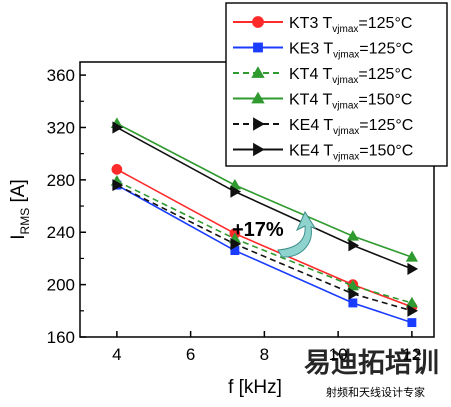  Describe the element at coordinates (264, 354) in the screenshot. I see `x-tick-label: 8` at that location.